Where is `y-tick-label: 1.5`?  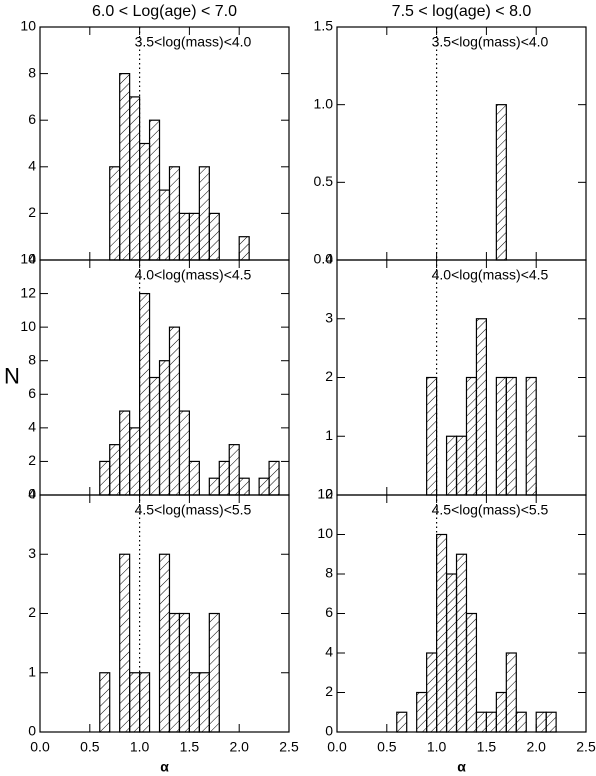
y-tick-label: 1.5 is located at coordinates (324, 26).